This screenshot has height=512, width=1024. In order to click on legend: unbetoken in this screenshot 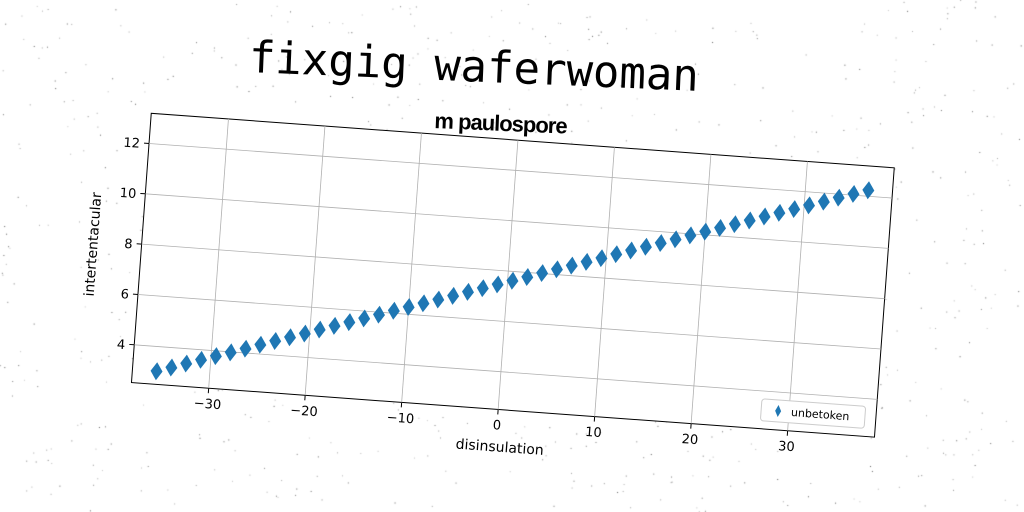, I will do `click(813, 413)`.